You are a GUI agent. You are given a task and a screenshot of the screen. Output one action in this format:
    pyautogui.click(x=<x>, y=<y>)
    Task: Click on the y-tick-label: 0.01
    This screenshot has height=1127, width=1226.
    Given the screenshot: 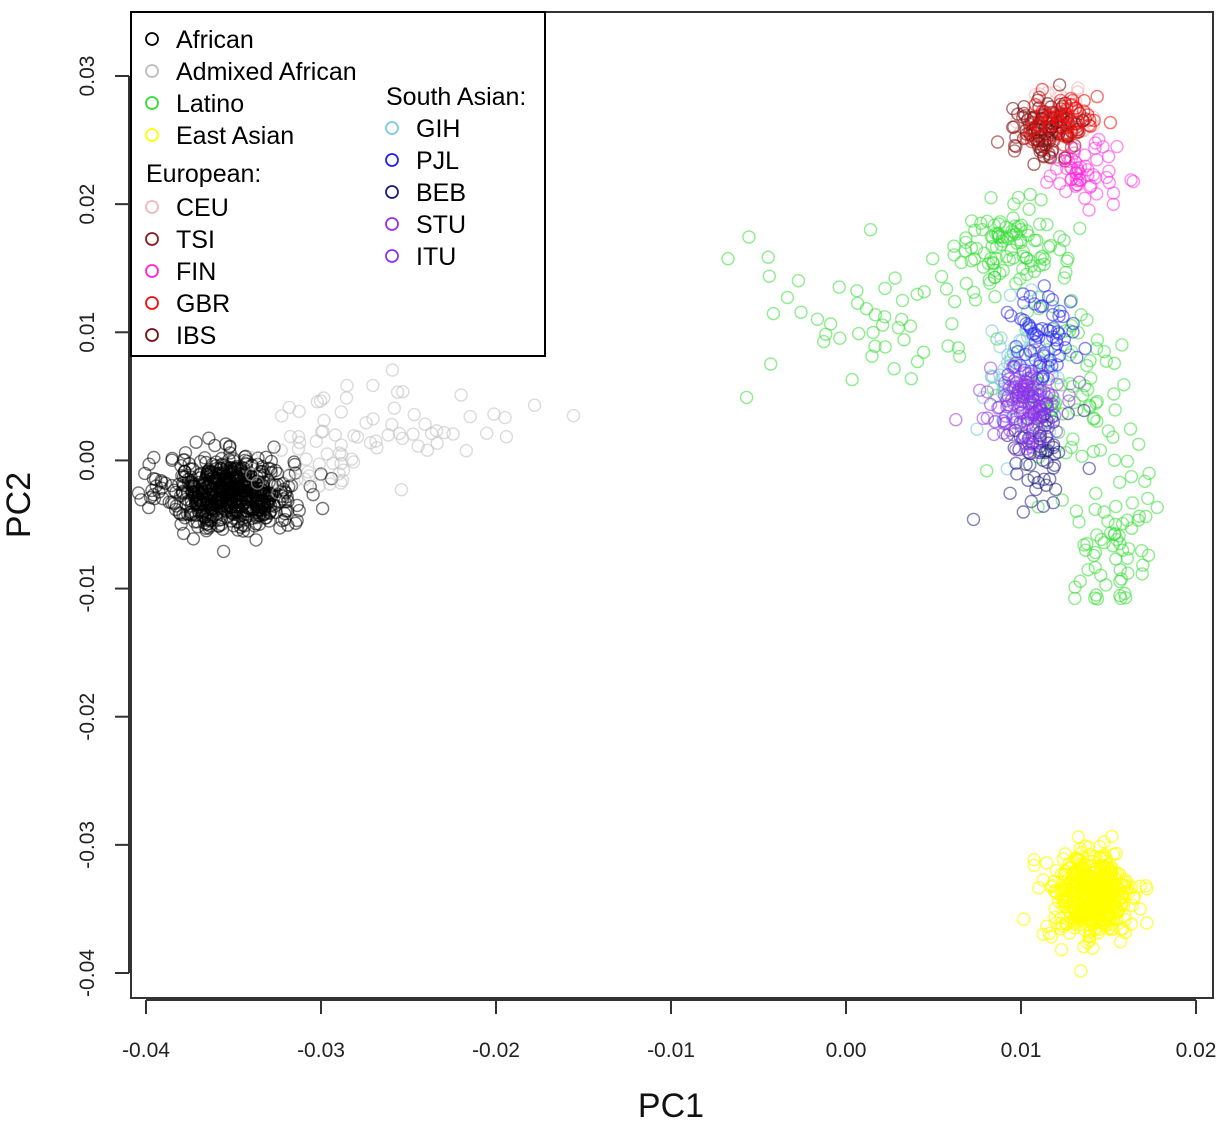 What is the action you would take?
    pyautogui.click(x=87, y=332)
    